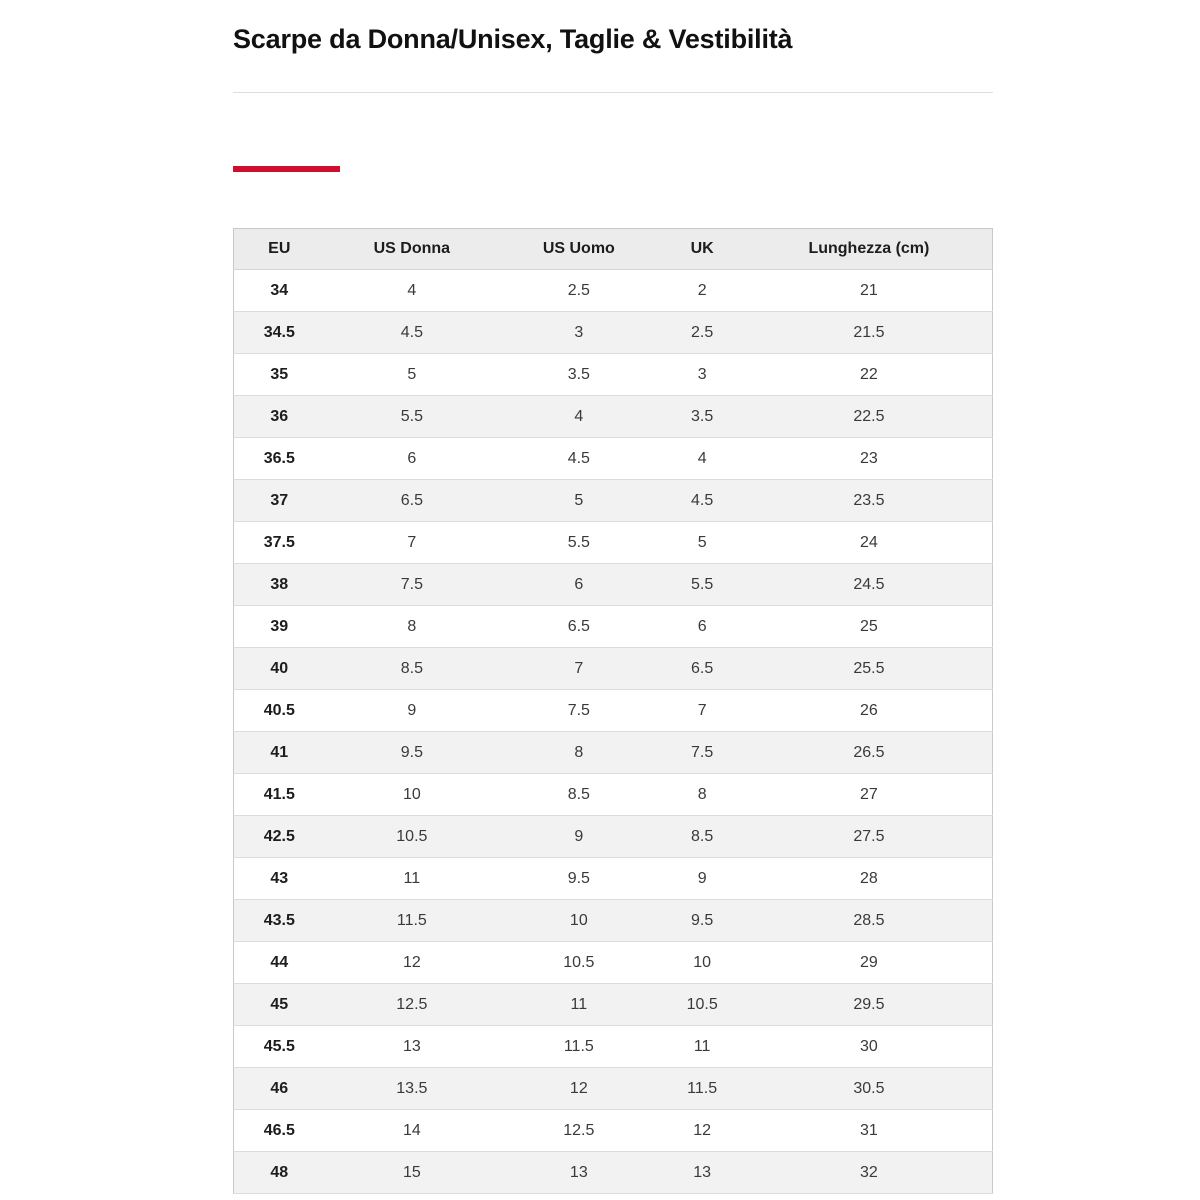 The image size is (1200, 1200). What do you see at coordinates (279, 1088) in the screenshot?
I see `table-cell: 46` at bounding box center [279, 1088].